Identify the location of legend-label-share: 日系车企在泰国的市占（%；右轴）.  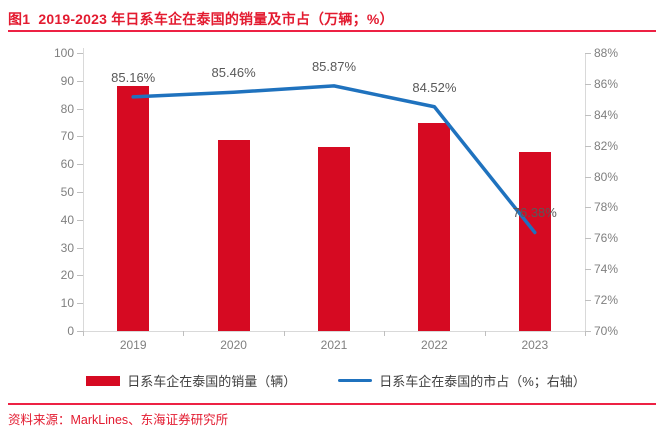
(482, 381).